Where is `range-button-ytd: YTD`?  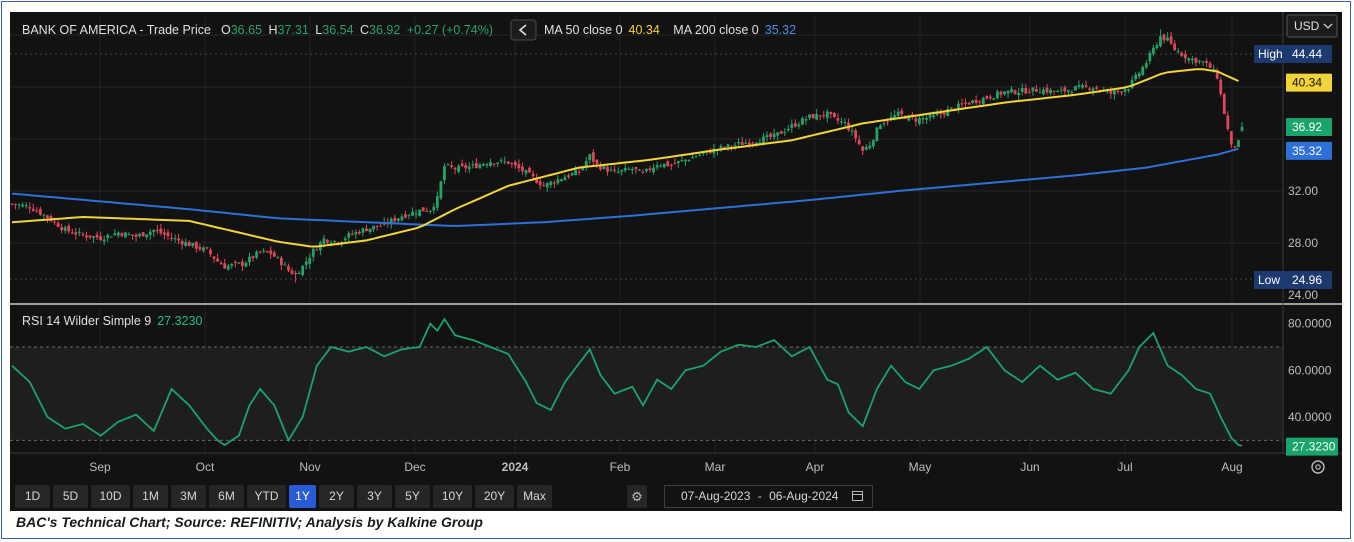 range-button-ytd: YTD is located at coordinates (266, 496).